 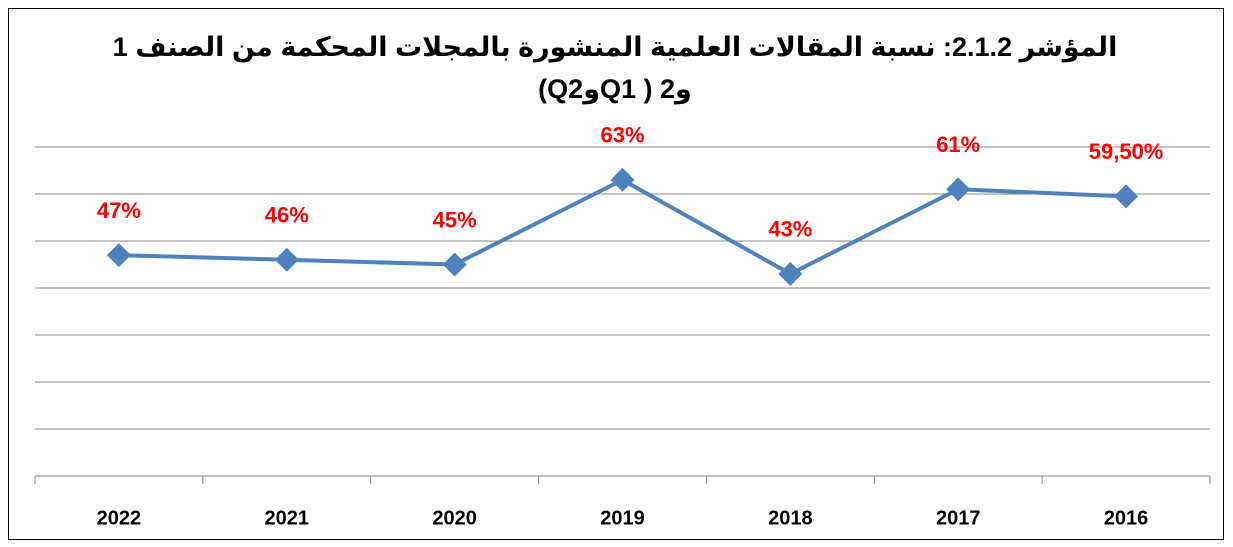 I want to click on x-tick-label: 2020, so click(x=454, y=518).